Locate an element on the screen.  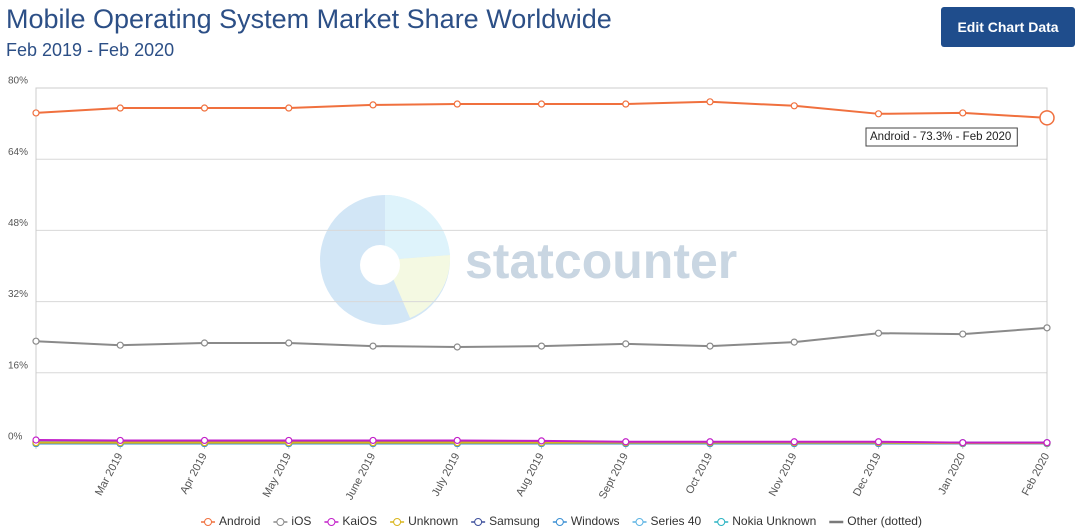
legend-item: Series 40 is located at coordinates (667, 521).